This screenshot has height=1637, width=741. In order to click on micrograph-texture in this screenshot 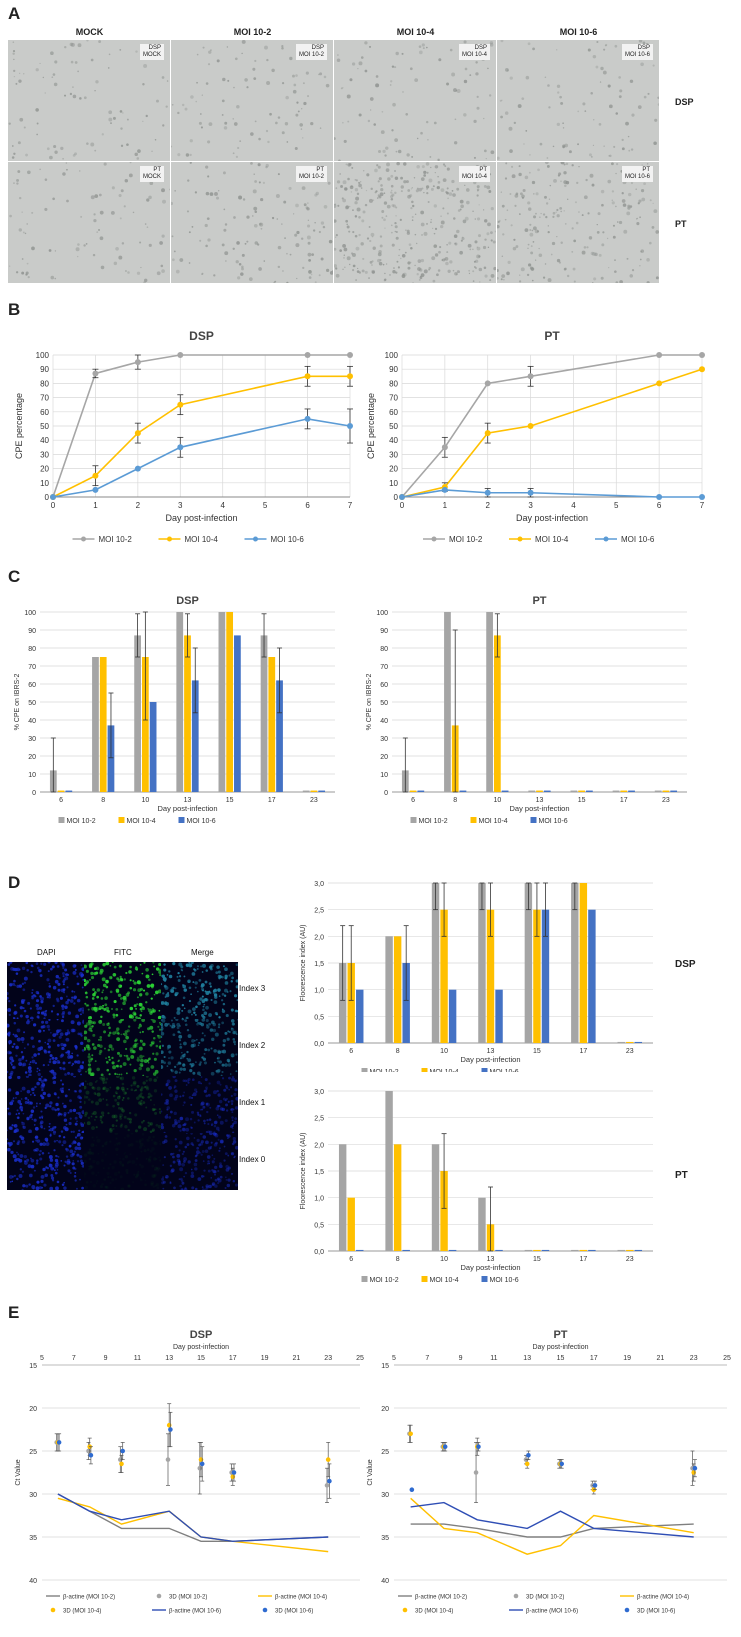, I will do `click(250, 99)`.